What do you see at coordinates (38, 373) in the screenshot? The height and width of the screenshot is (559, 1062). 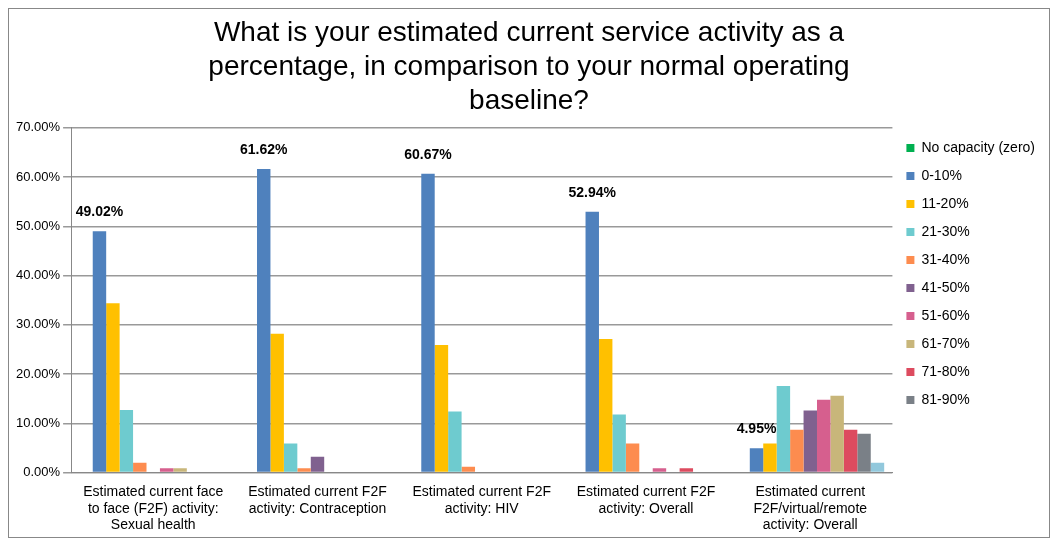 I see `y-tick-label: 20.00%` at bounding box center [38, 373].